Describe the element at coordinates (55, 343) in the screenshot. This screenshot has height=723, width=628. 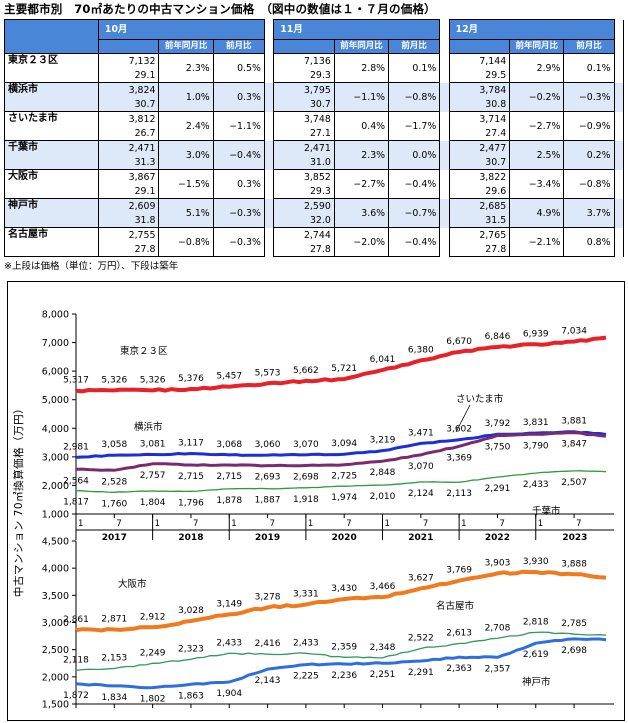
I see `y-tick-label: 7,000` at that location.